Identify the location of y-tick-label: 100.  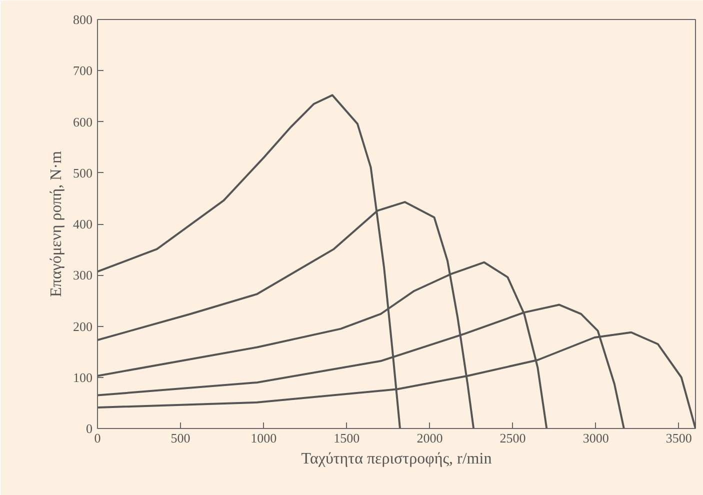
(82, 377).